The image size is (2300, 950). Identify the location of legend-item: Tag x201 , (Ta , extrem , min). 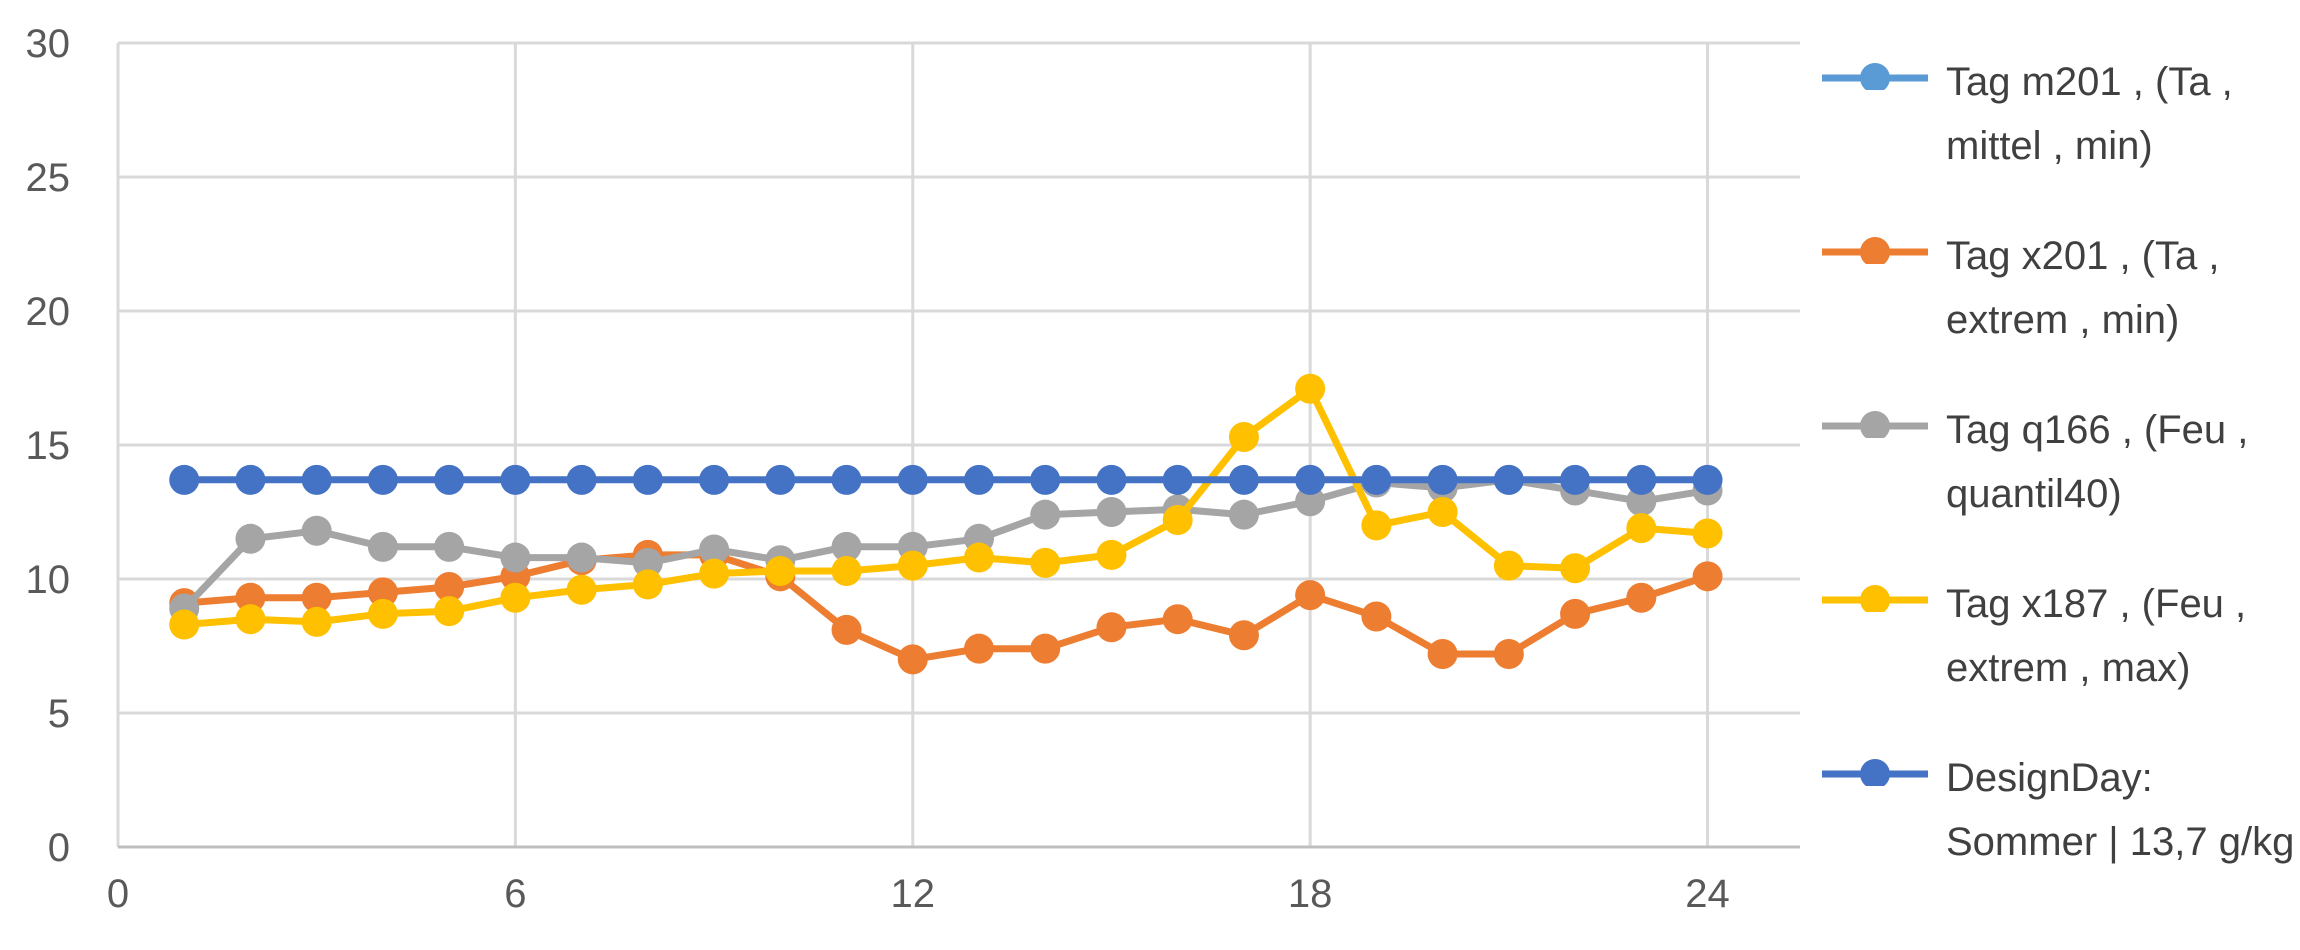
(2060, 301).